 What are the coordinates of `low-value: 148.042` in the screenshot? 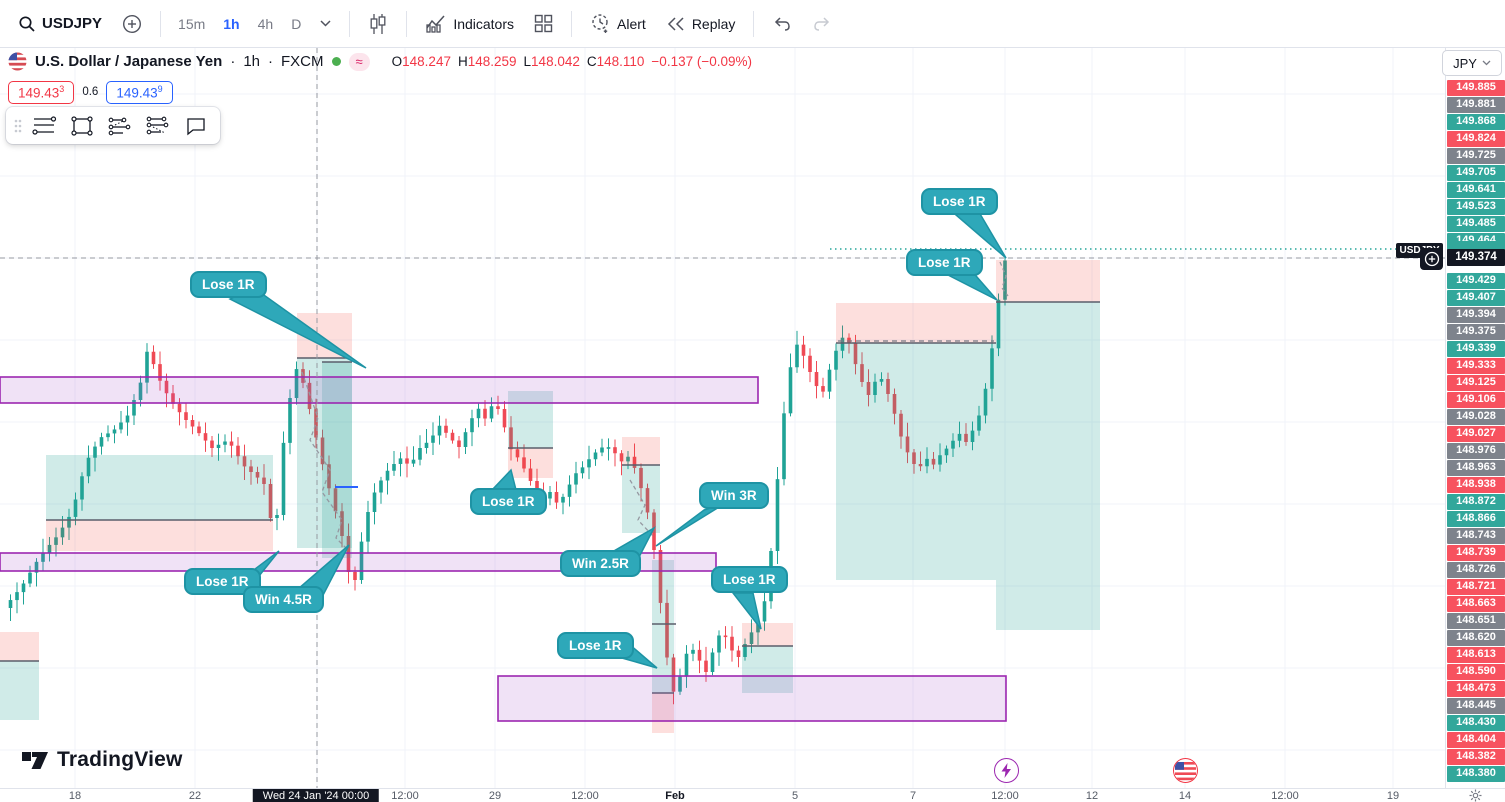 It's located at (555, 61).